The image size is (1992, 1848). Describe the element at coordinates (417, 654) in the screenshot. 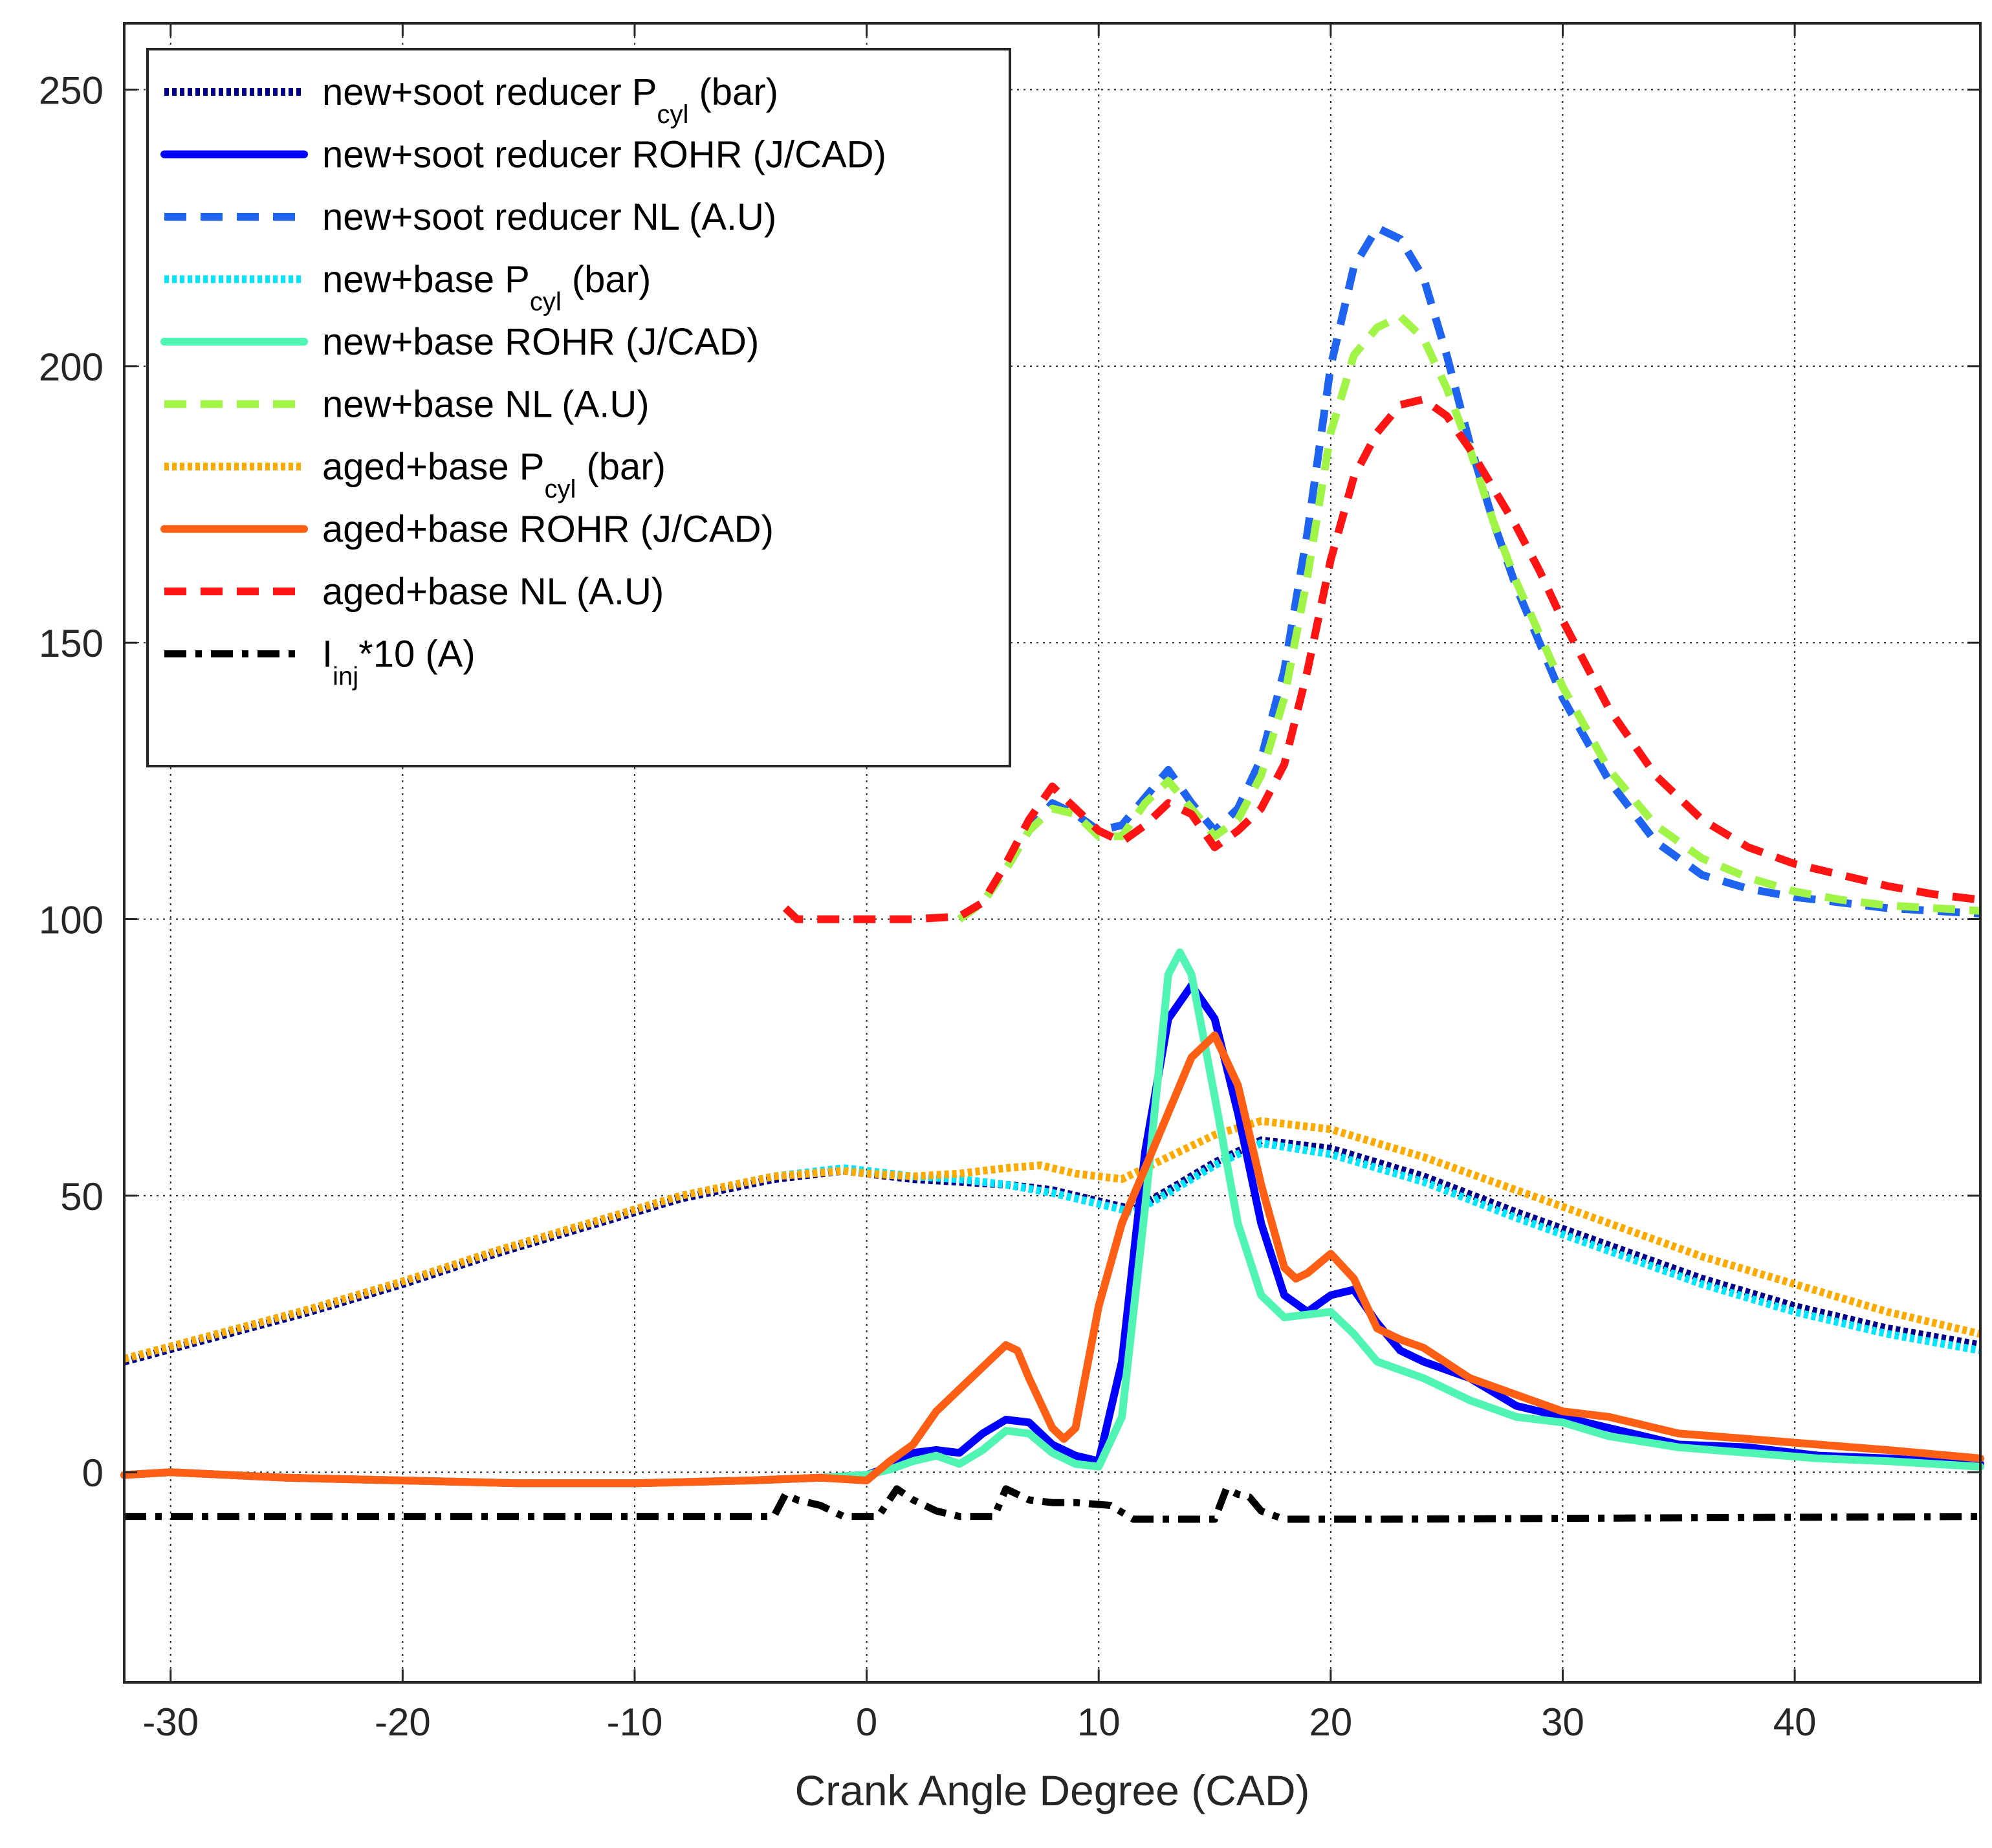

I see `legend-label-unit: *10 (A)` at that location.